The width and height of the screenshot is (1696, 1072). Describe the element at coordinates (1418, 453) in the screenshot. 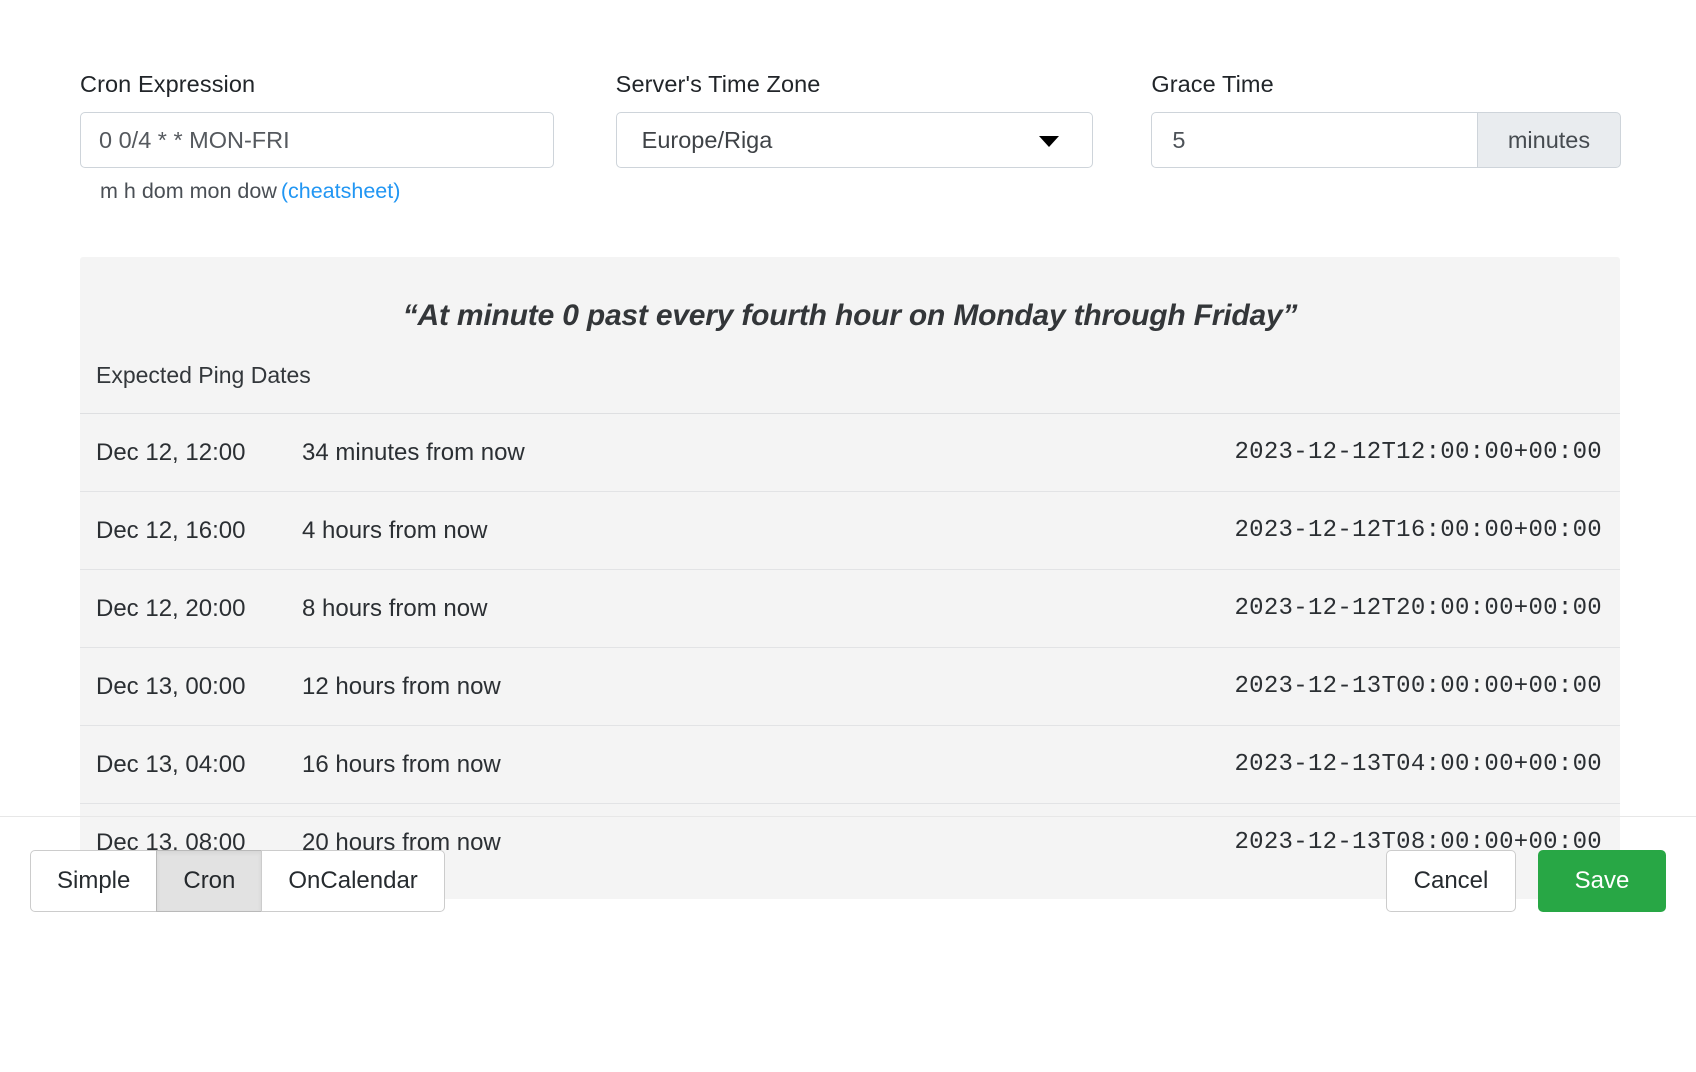

I see `ping-iso: 2023-12-12T12:00:00+00:00` at that location.